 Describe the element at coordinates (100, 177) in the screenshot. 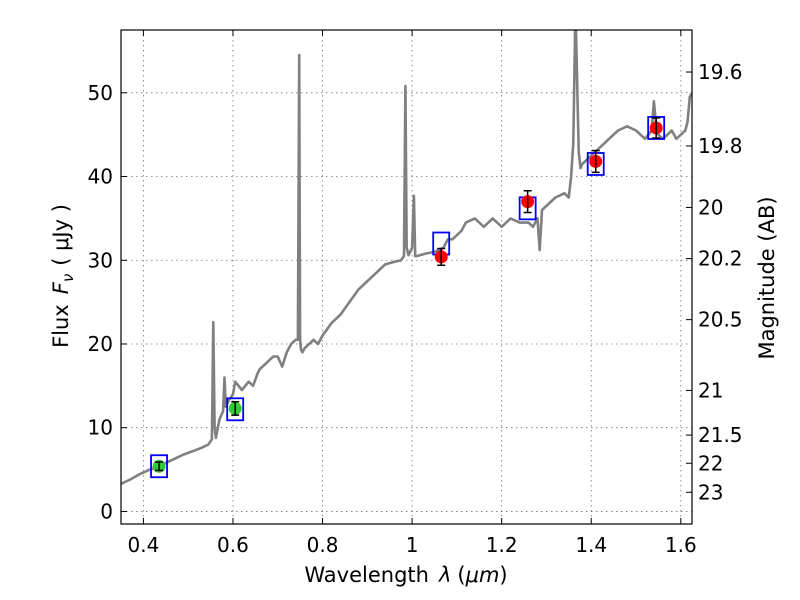

I see `y-tick-label: 40` at that location.